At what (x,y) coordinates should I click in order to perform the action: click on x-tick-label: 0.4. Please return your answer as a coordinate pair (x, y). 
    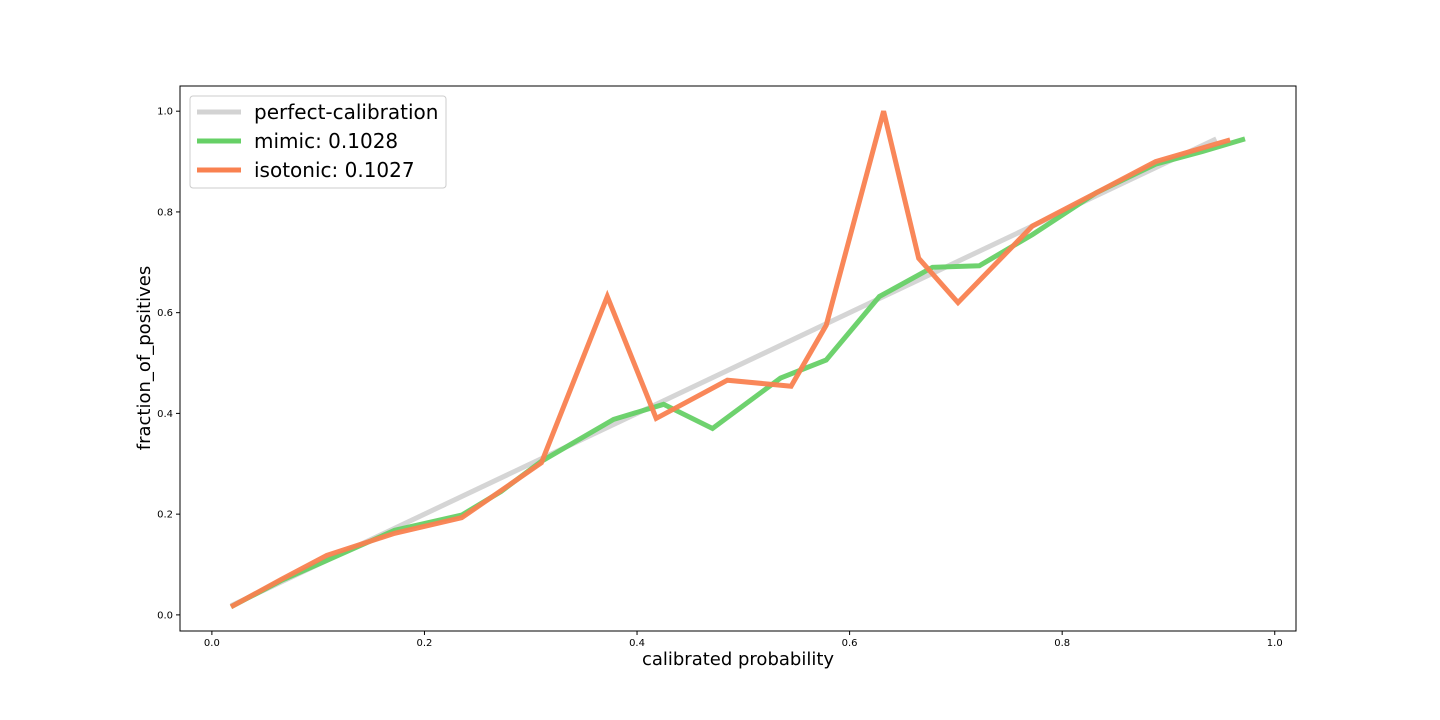
    Looking at the image, I should click on (637, 643).